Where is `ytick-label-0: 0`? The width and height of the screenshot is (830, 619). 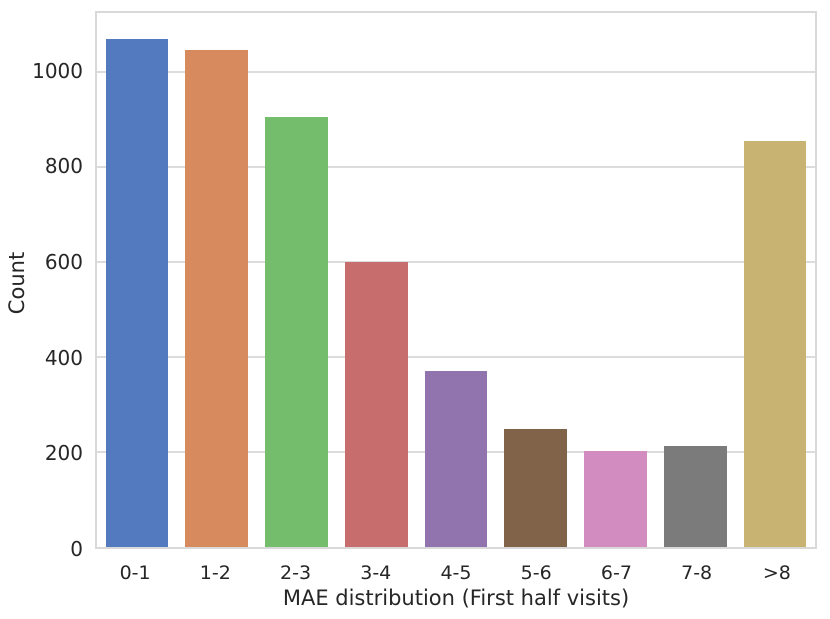
ytick-label-0: 0 is located at coordinates (76, 549).